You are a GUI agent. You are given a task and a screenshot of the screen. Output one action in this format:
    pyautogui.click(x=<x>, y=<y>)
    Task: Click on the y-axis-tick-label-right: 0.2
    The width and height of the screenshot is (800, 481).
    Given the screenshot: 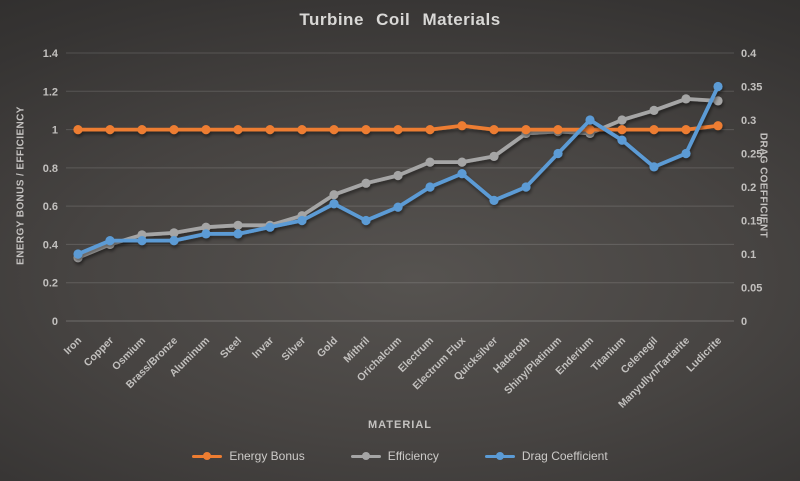 What is the action you would take?
    pyautogui.click(x=748, y=188)
    